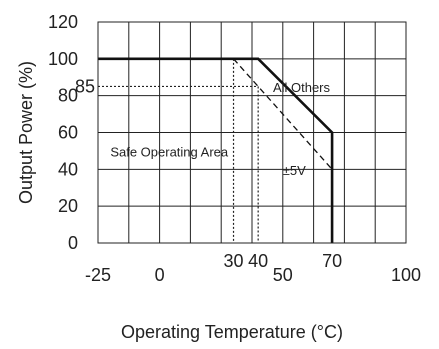 The width and height of the screenshot is (439, 349). Describe the element at coordinates (258, 261) in the screenshot. I see `x-tick-label: 40` at that location.